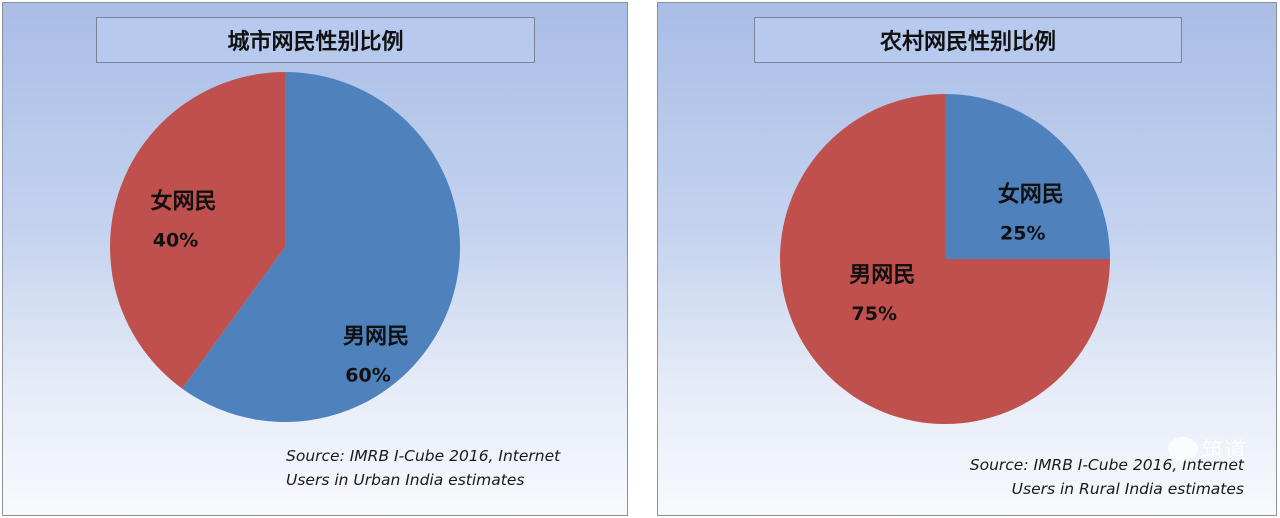  Describe the element at coordinates (423, 480) in the screenshot. I see `source-line-2: Users in Urban India estimates` at that location.